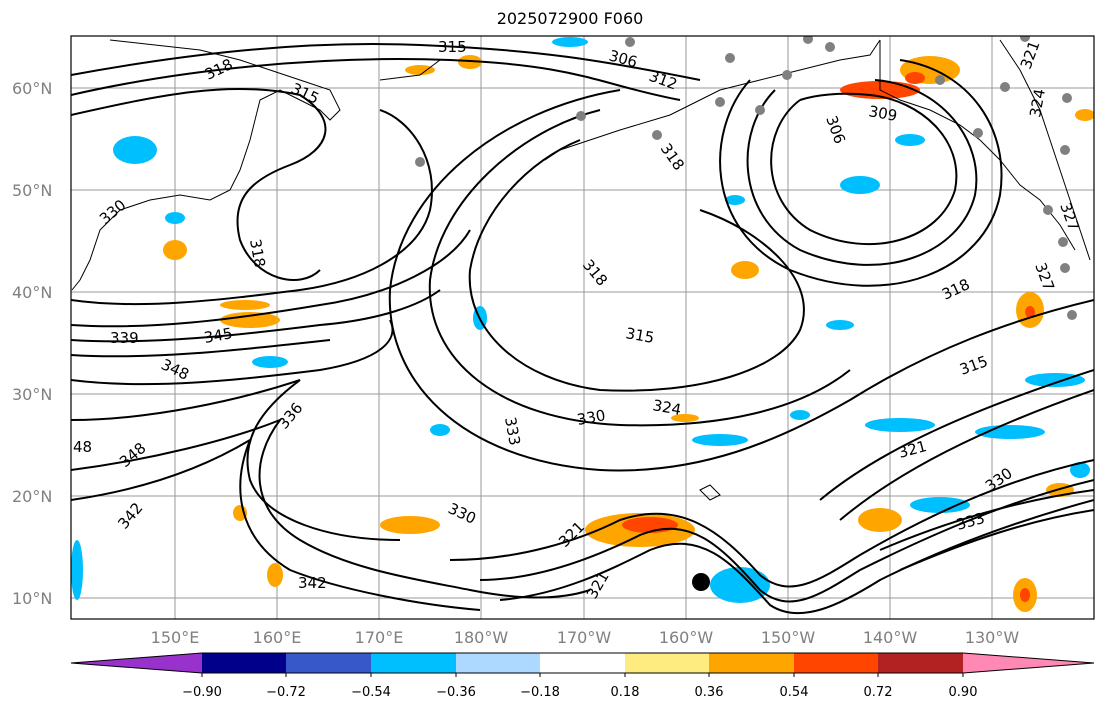 The height and width of the screenshot is (712, 1105). I want to click on lat-label: 50°N, so click(32, 190).